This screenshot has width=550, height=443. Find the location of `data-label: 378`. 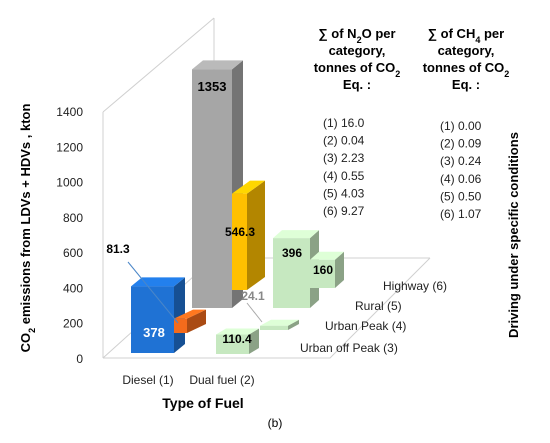

data-label: 378 is located at coordinates (154, 332).